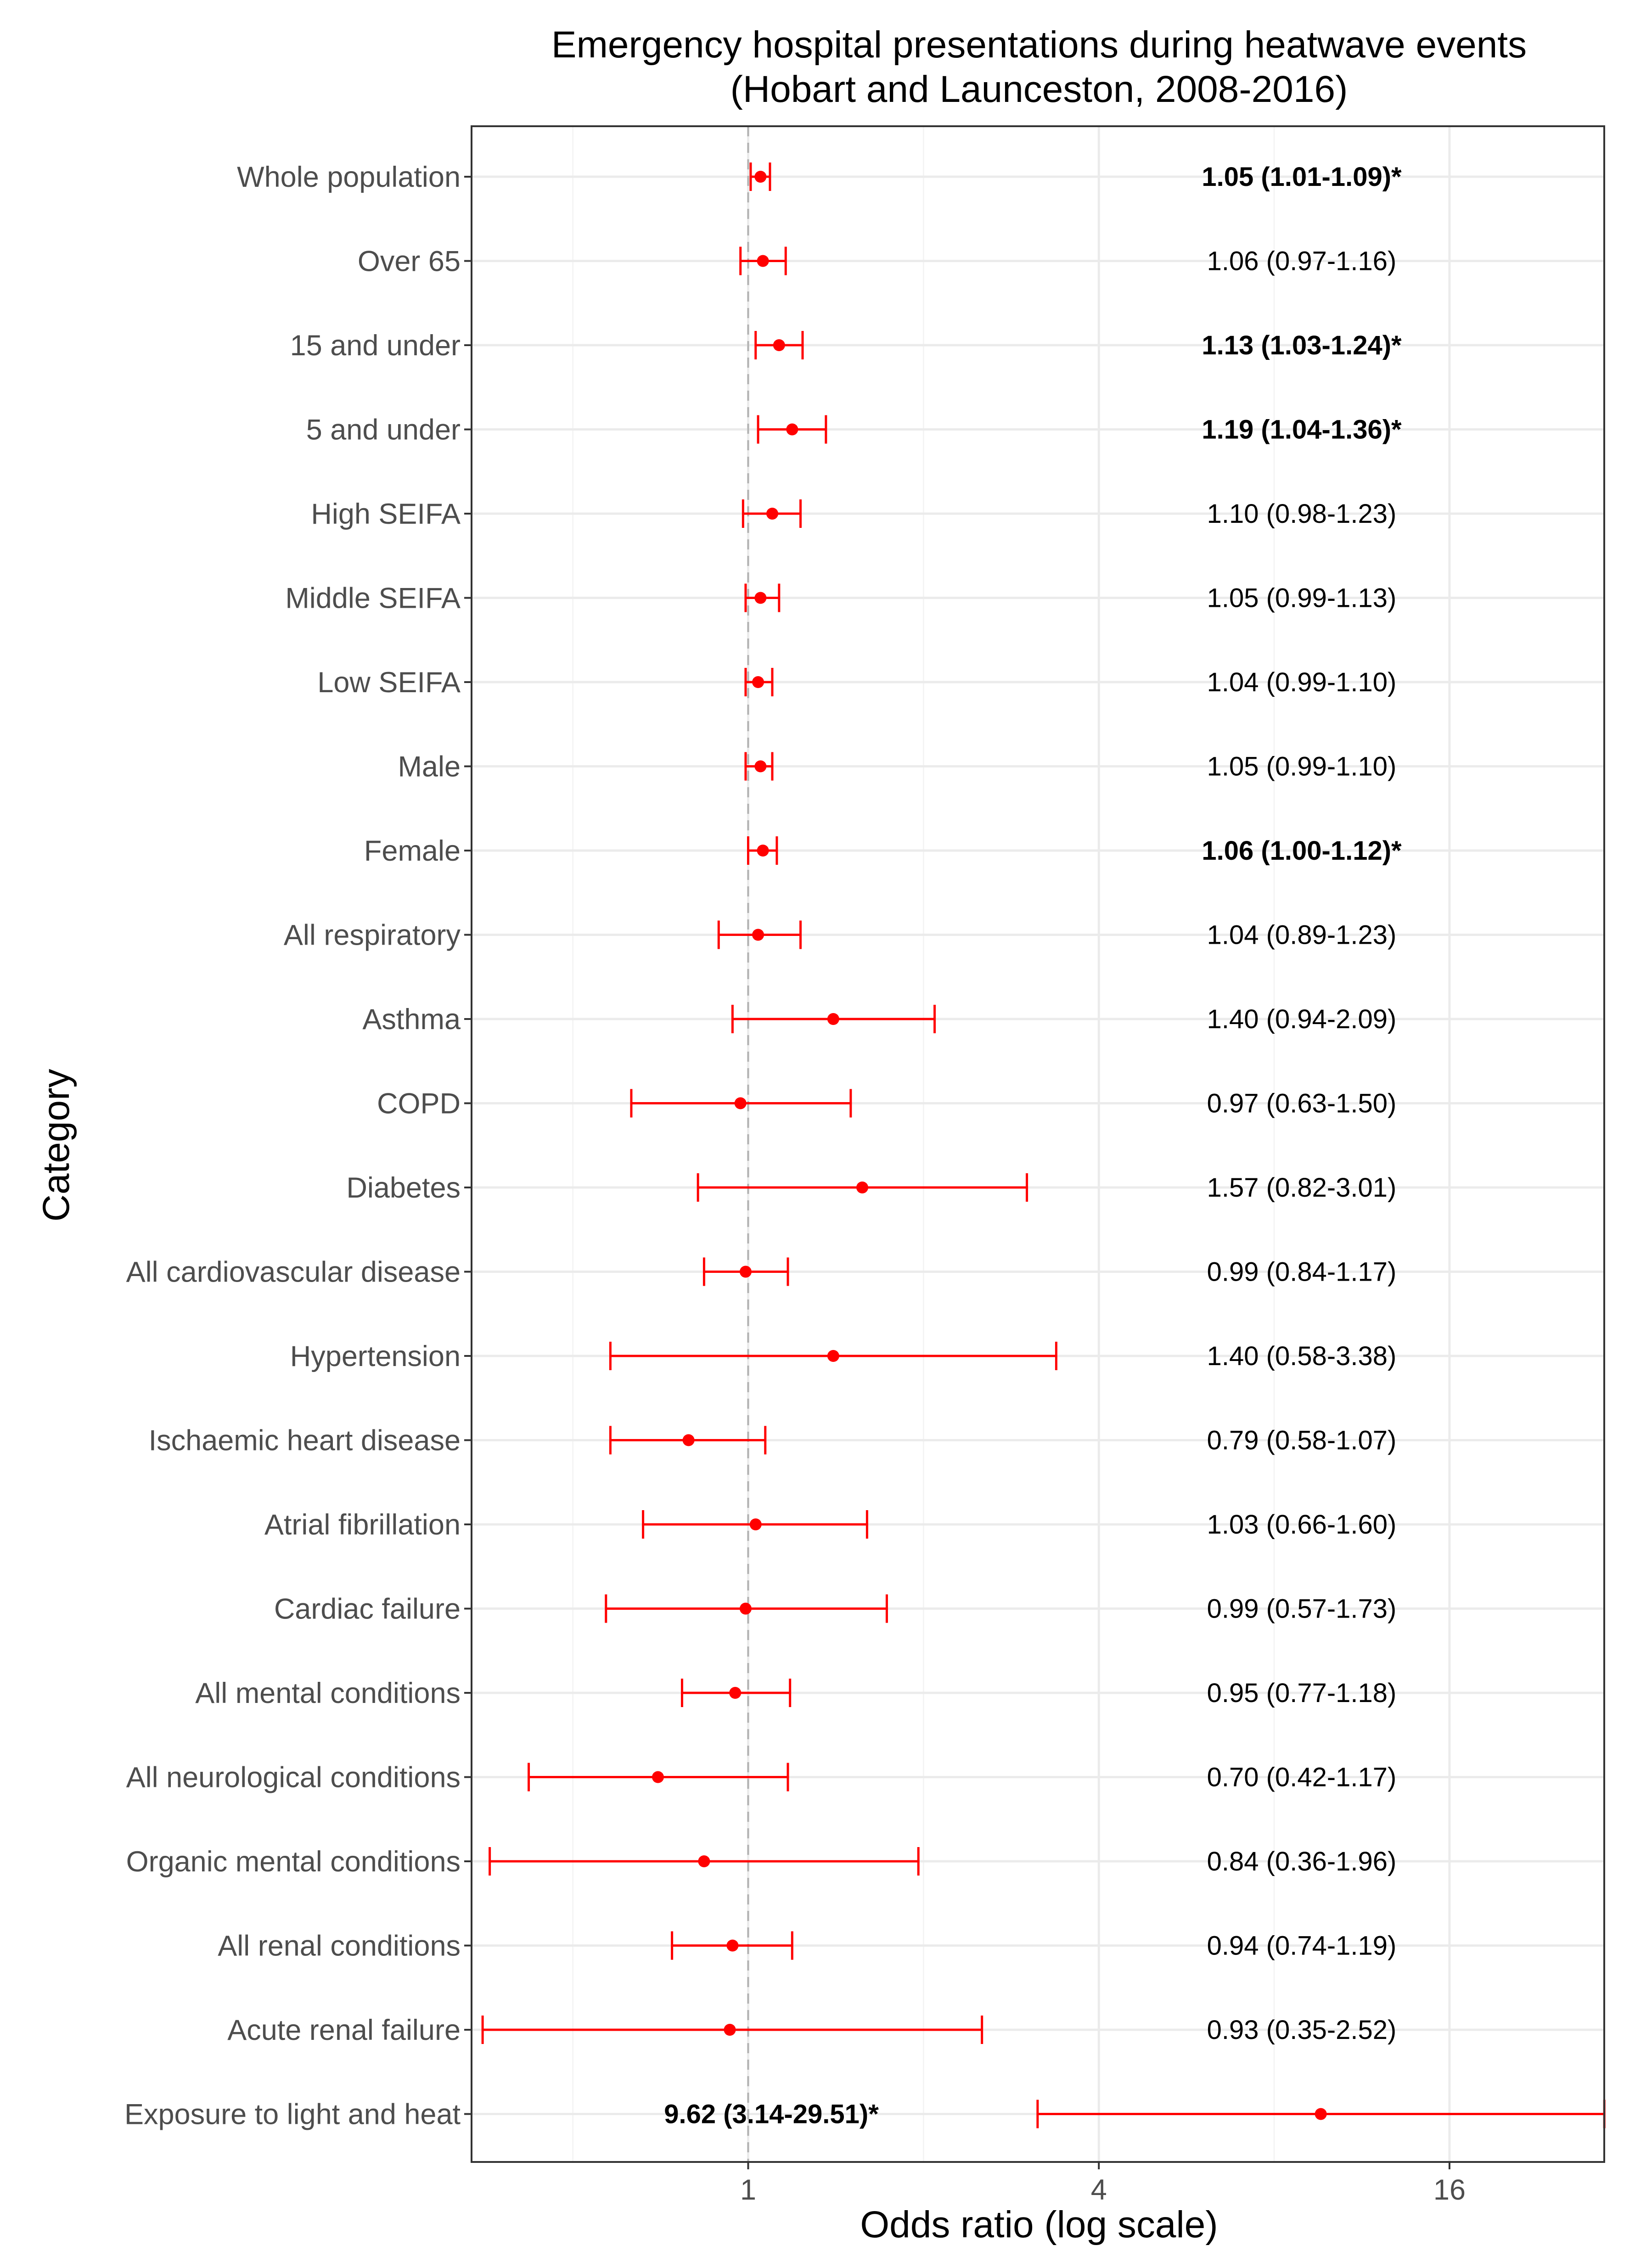 The image size is (1635, 2268). What do you see at coordinates (373, 598) in the screenshot?
I see `category-label: Middle SEIFA` at bounding box center [373, 598].